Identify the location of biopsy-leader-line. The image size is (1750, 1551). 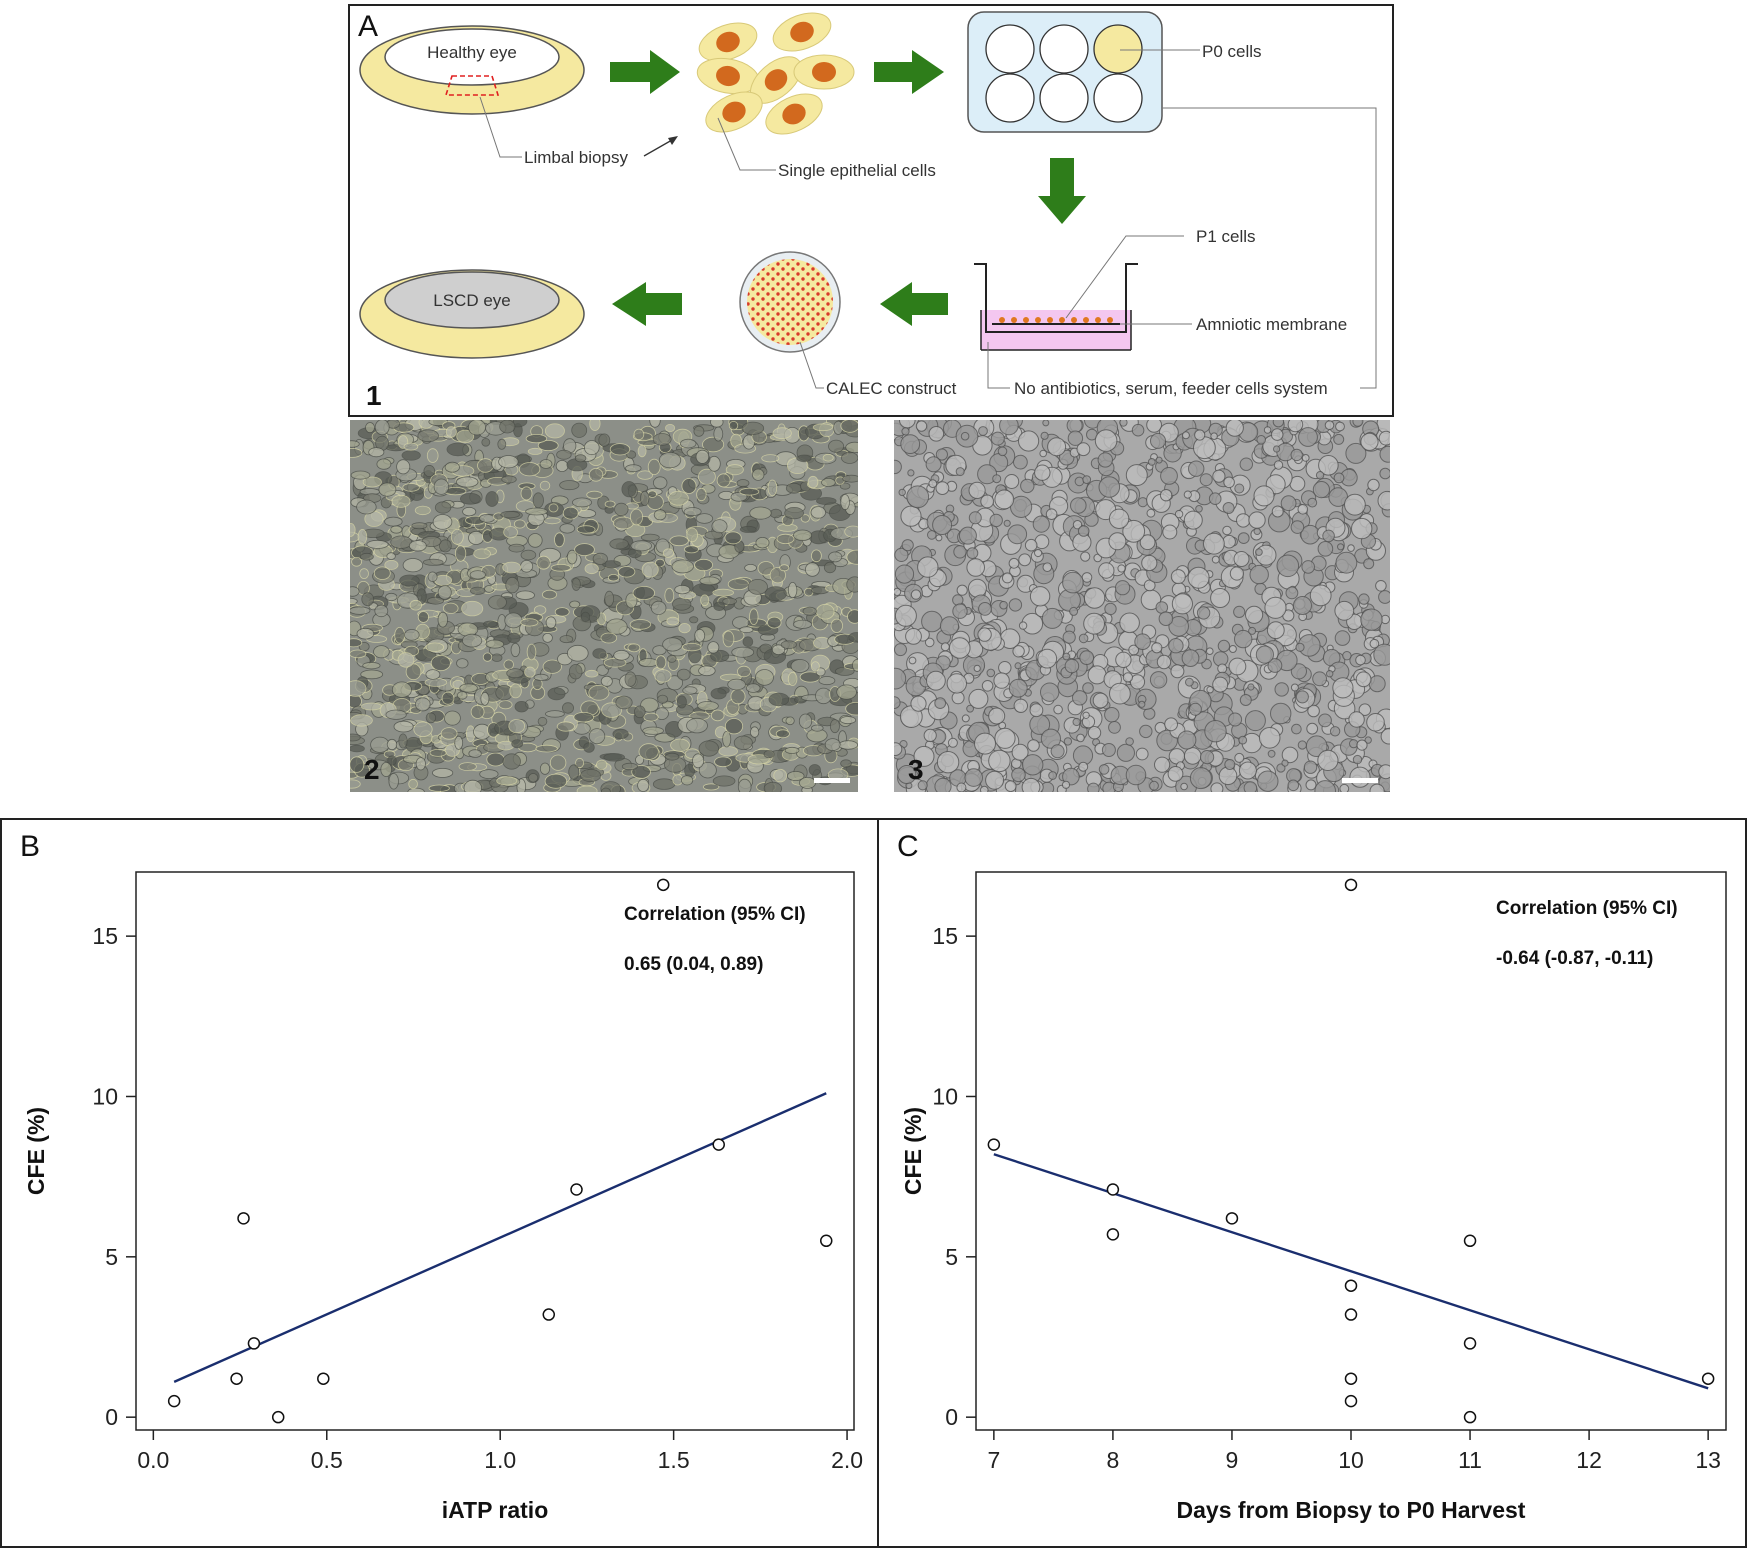
(500, 127).